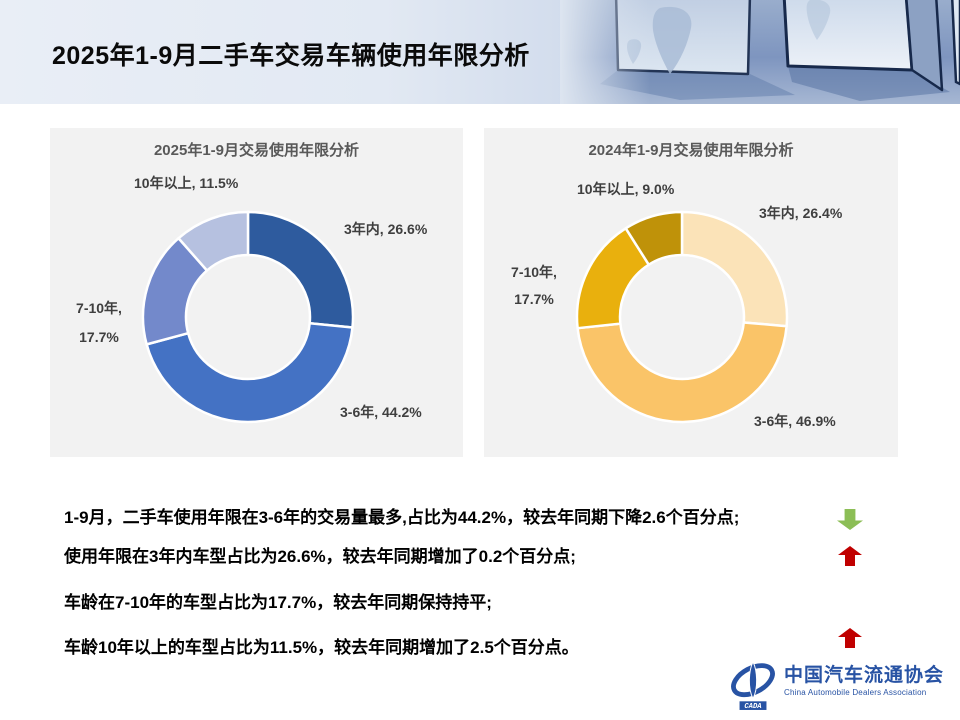  What do you see at coordinates (626, 189) in the screenshot?
I see `label-10plus-2024: 10年以上, 9.0%` at bounding box center [626, 189].